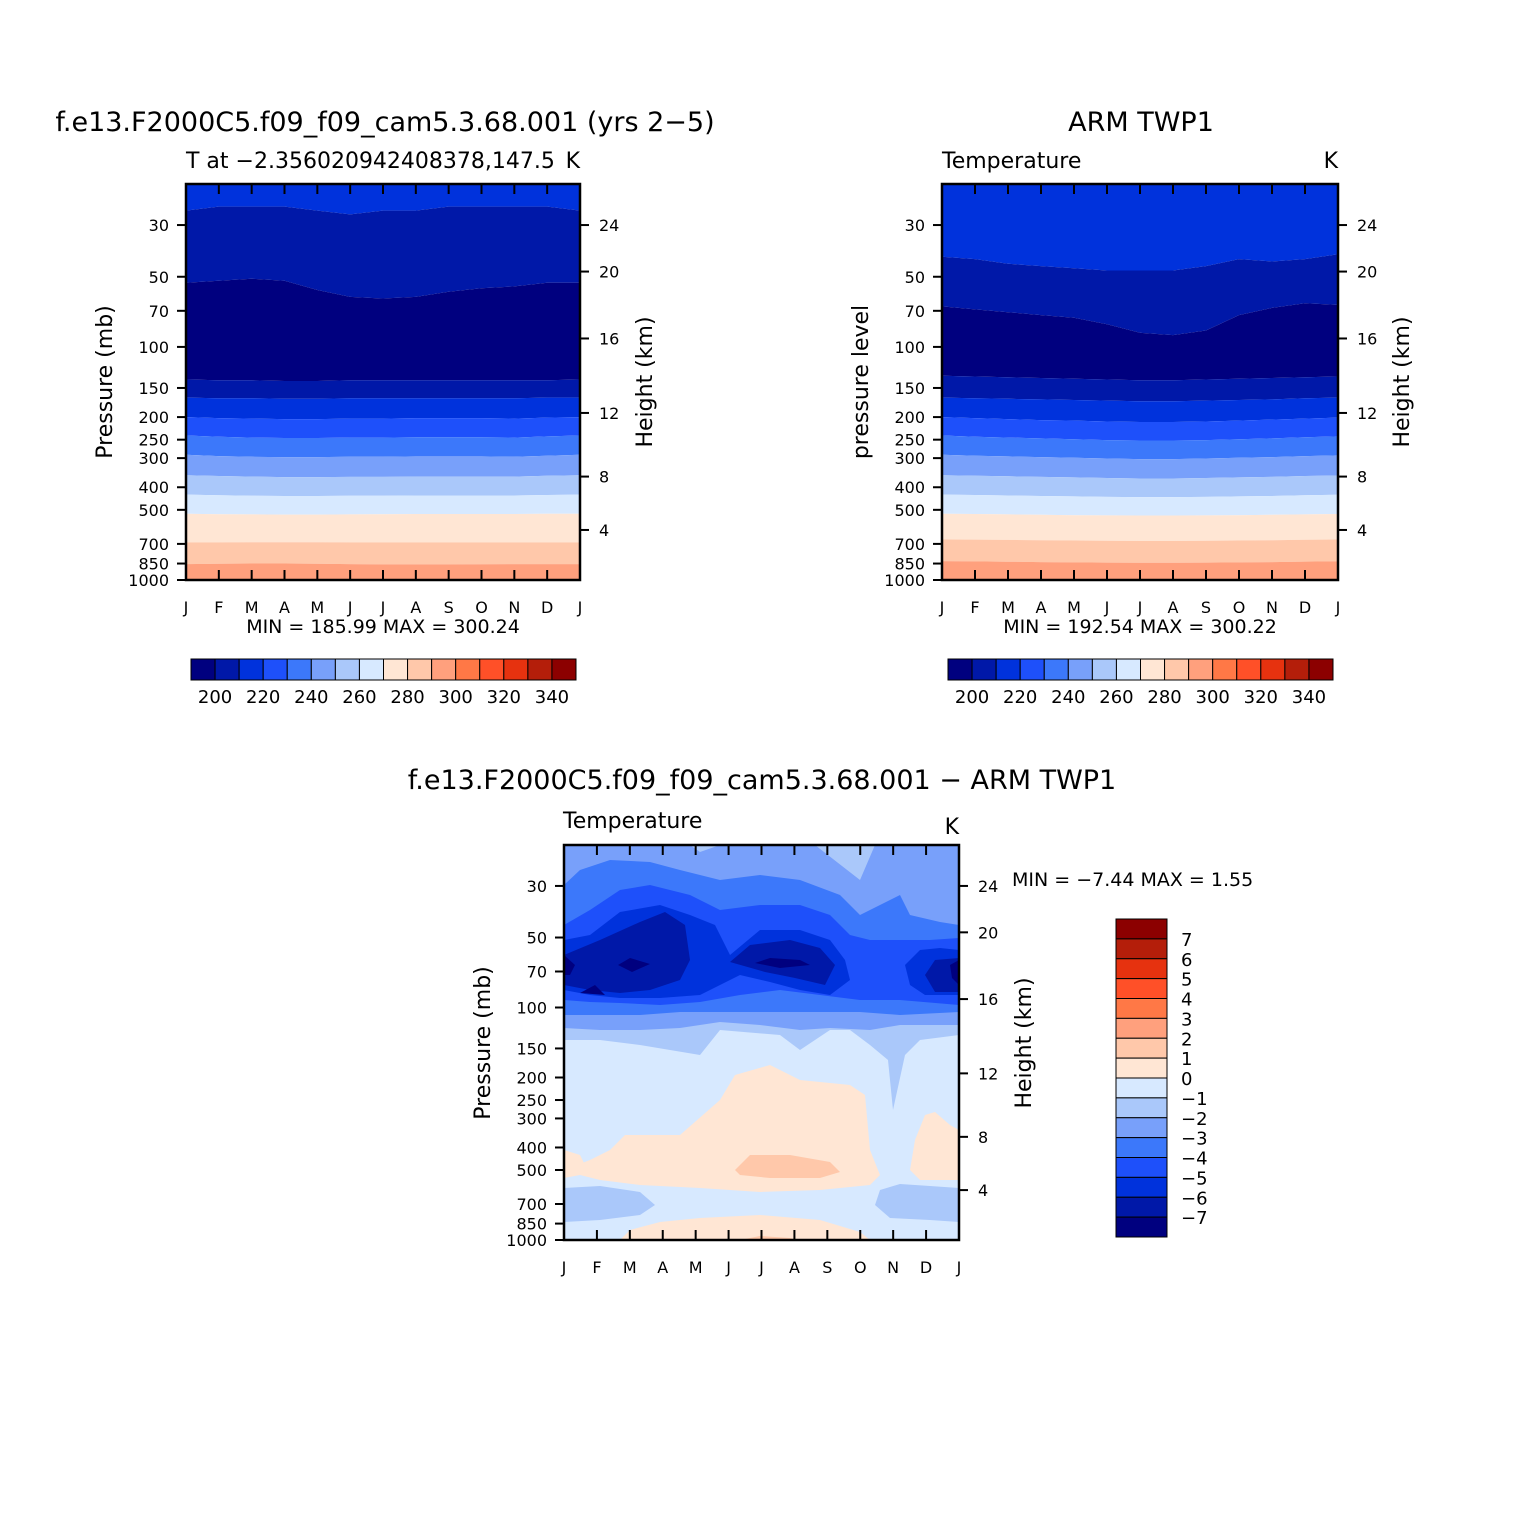  Describe the element at coordinates (153, 458) in the screenshot. I see `y-tick-label: 300` at that location.